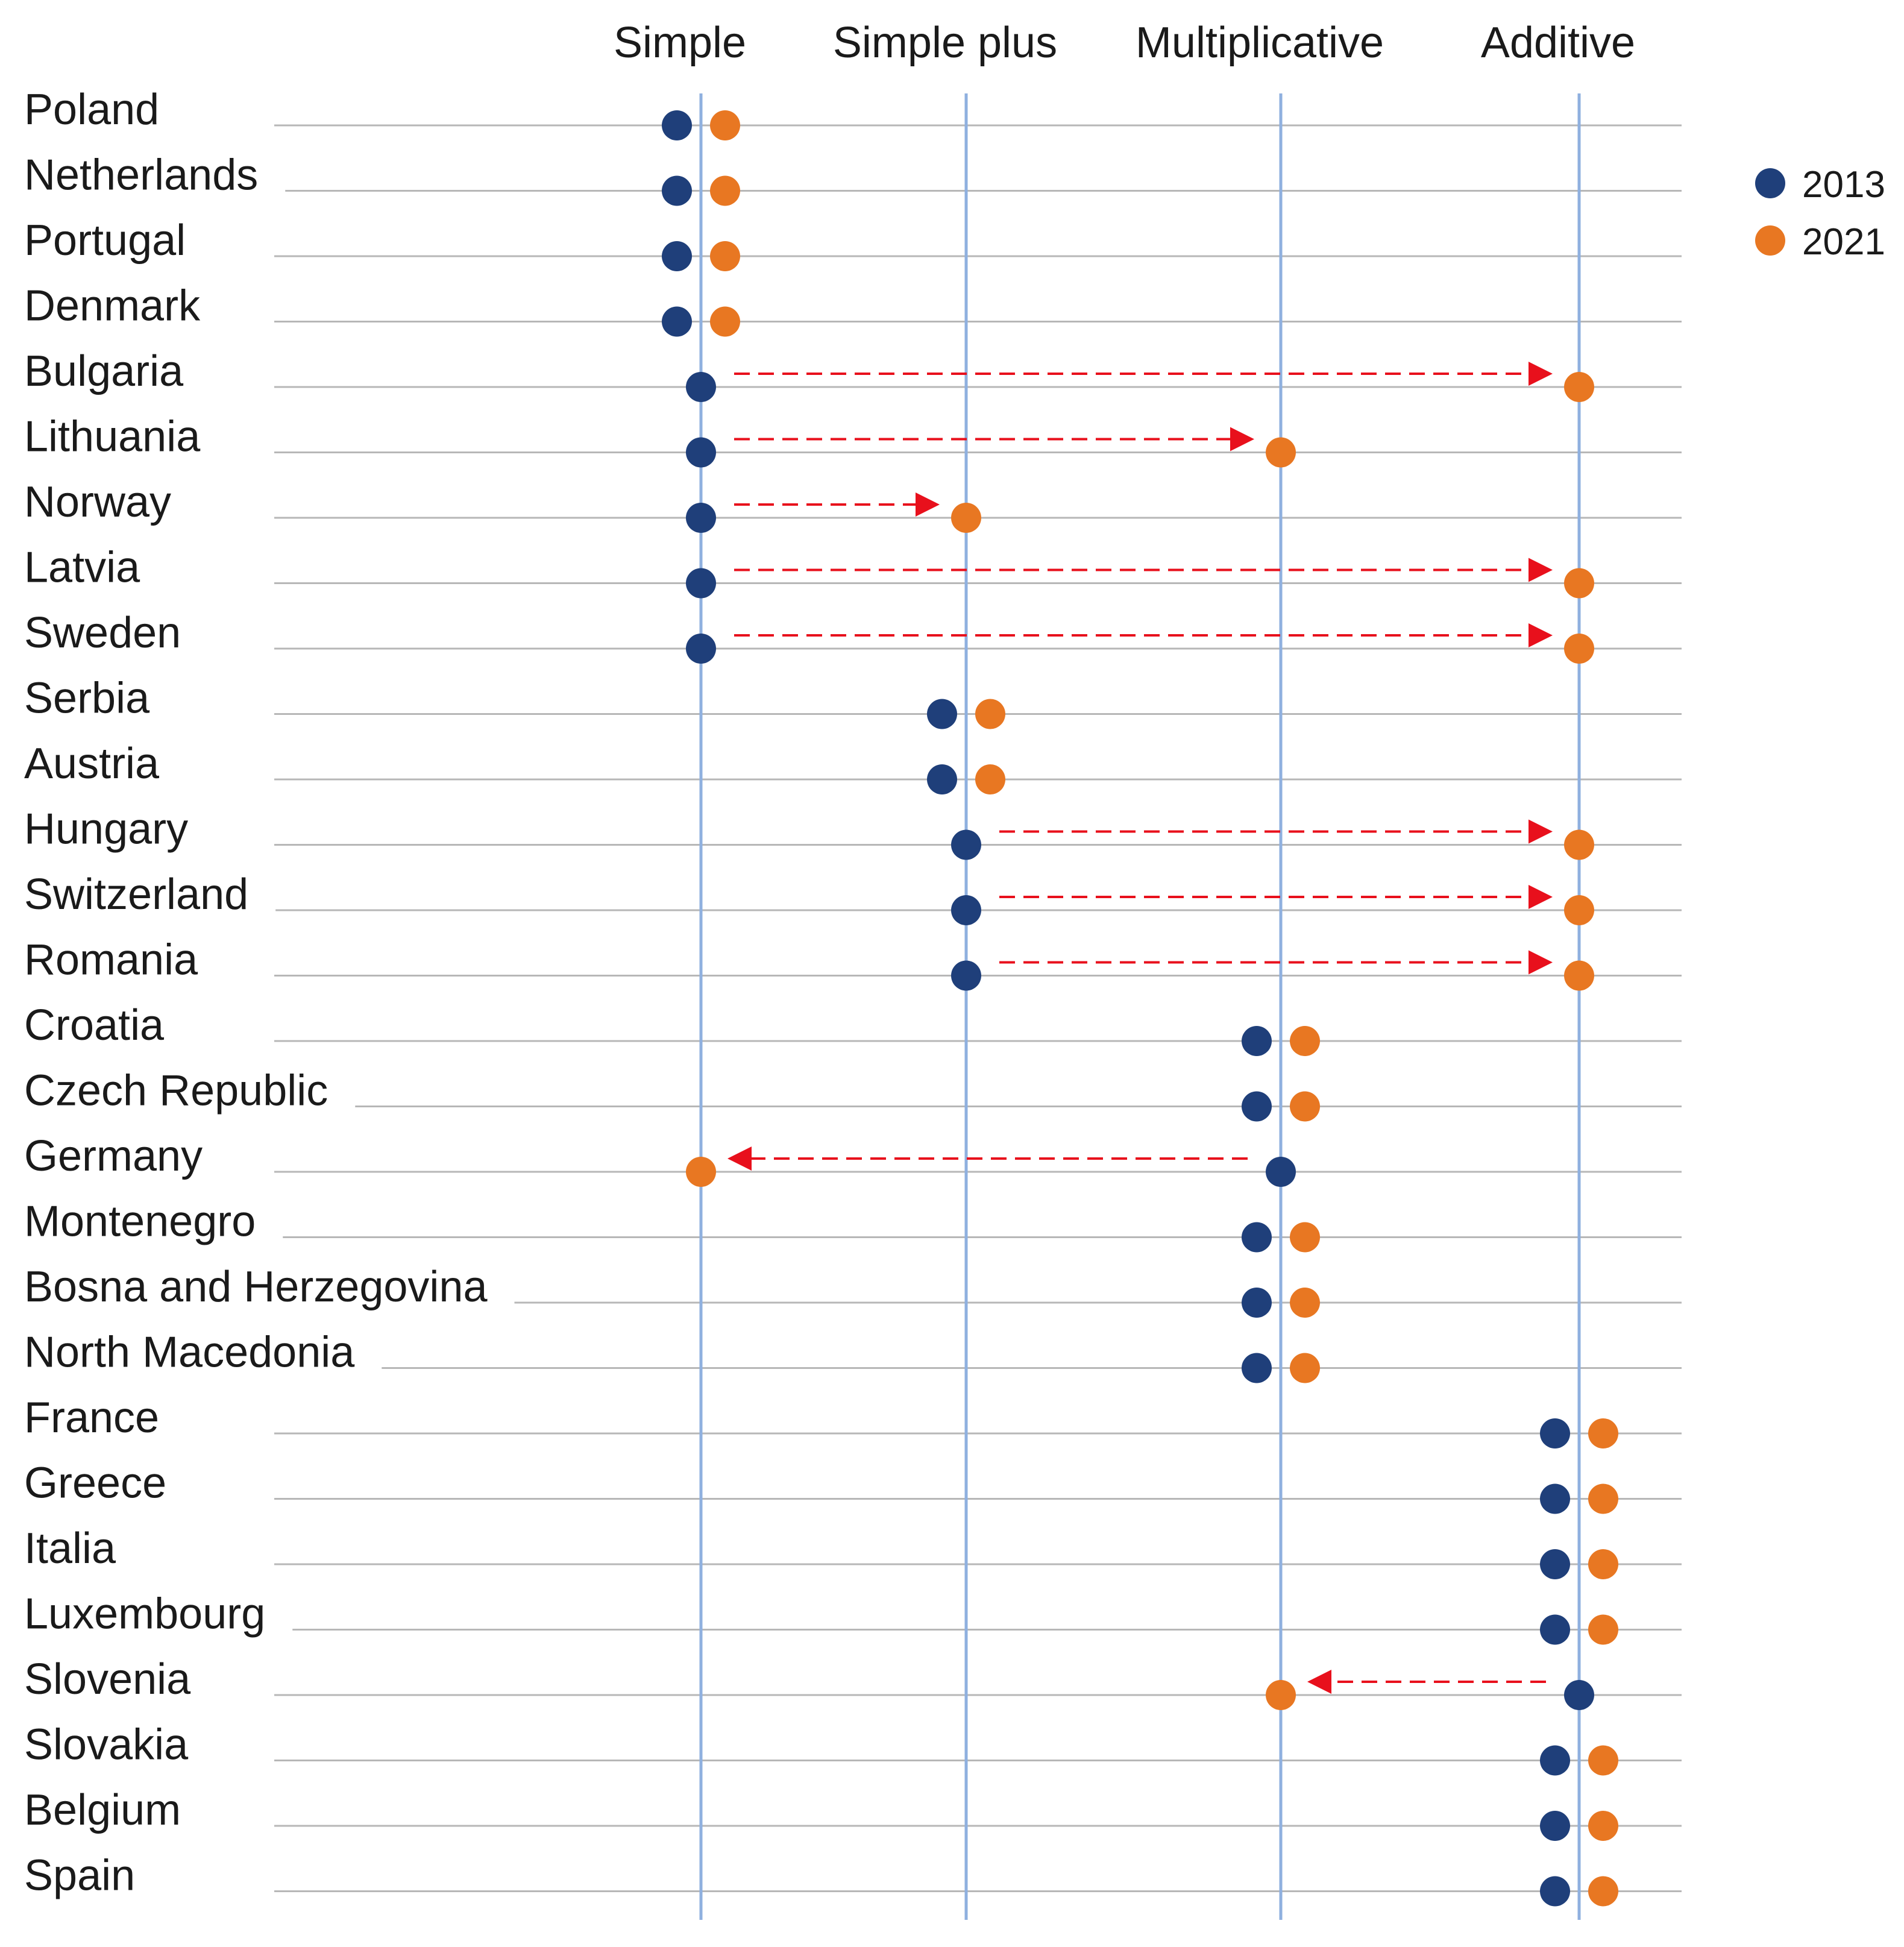  Describe the element at coordinates (1579, 649) in the screenshot. I see `point-2021-sweden` at that location.